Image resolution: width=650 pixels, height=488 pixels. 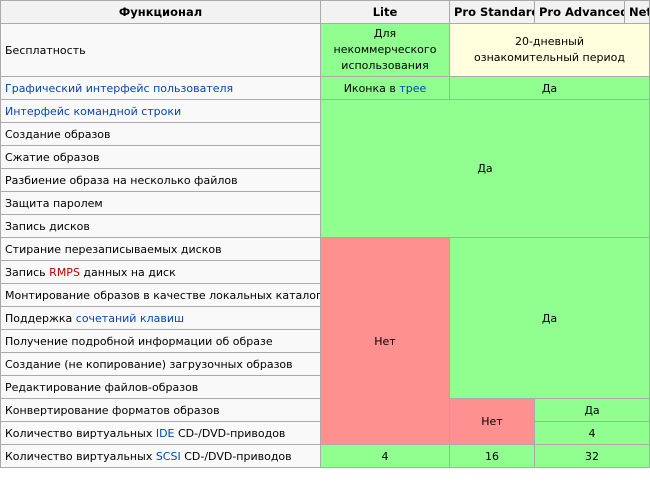 I want to click on free-trial-cell: 20-дневный ознакомительный период, so click(x=549, y=50).